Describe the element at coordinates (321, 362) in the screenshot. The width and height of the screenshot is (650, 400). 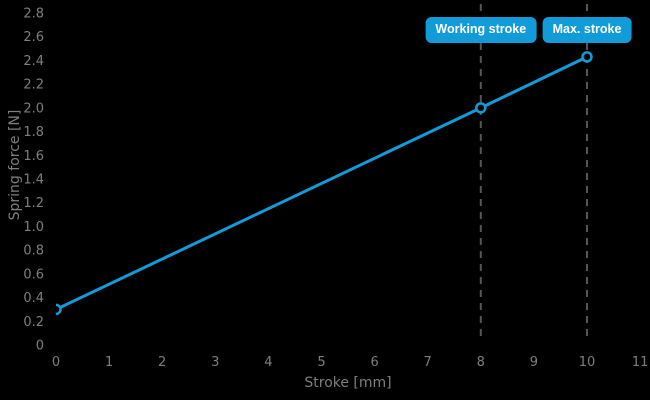
I see `x-tick-label: 5` at that location.